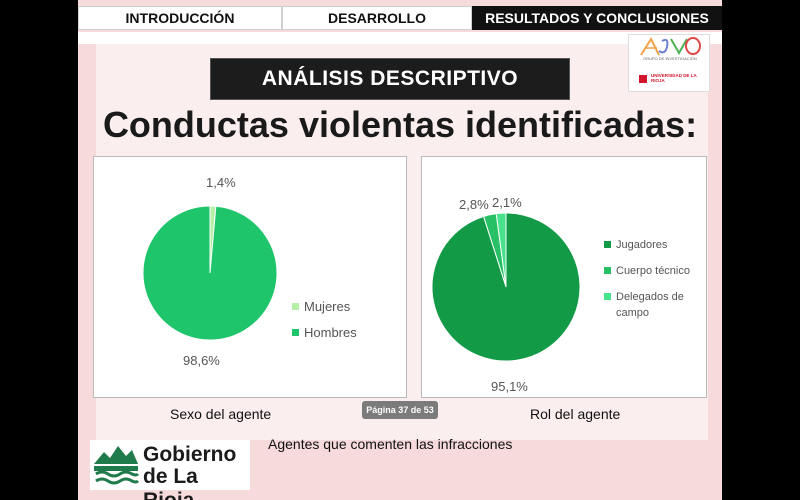  Describe the element at coordinates (509, 386) in the screenshot. I see `data-label-jugadores: 95,1%` at that location.